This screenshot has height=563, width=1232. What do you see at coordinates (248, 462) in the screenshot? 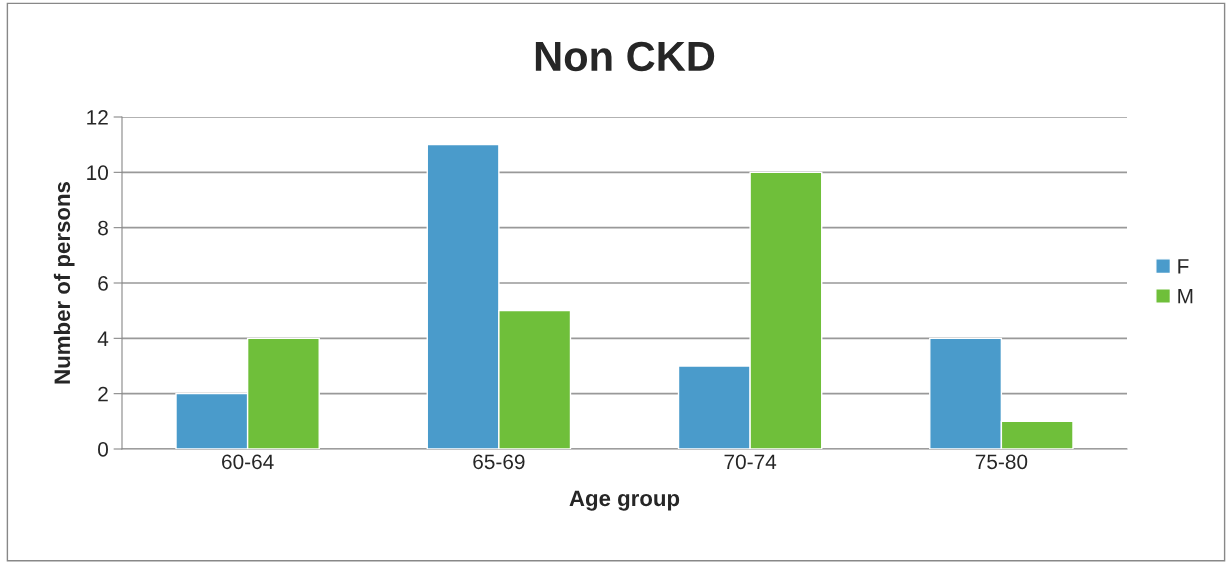
I see `x-tick-label: 60-64` at bounding box center [248, 462].